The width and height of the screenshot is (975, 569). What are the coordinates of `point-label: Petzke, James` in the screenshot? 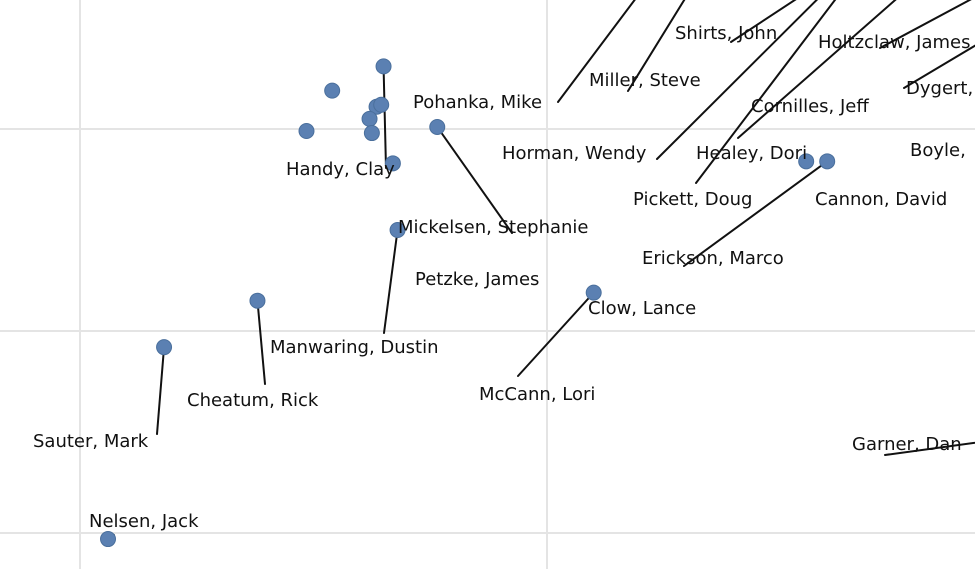 It's located at (477, 279).